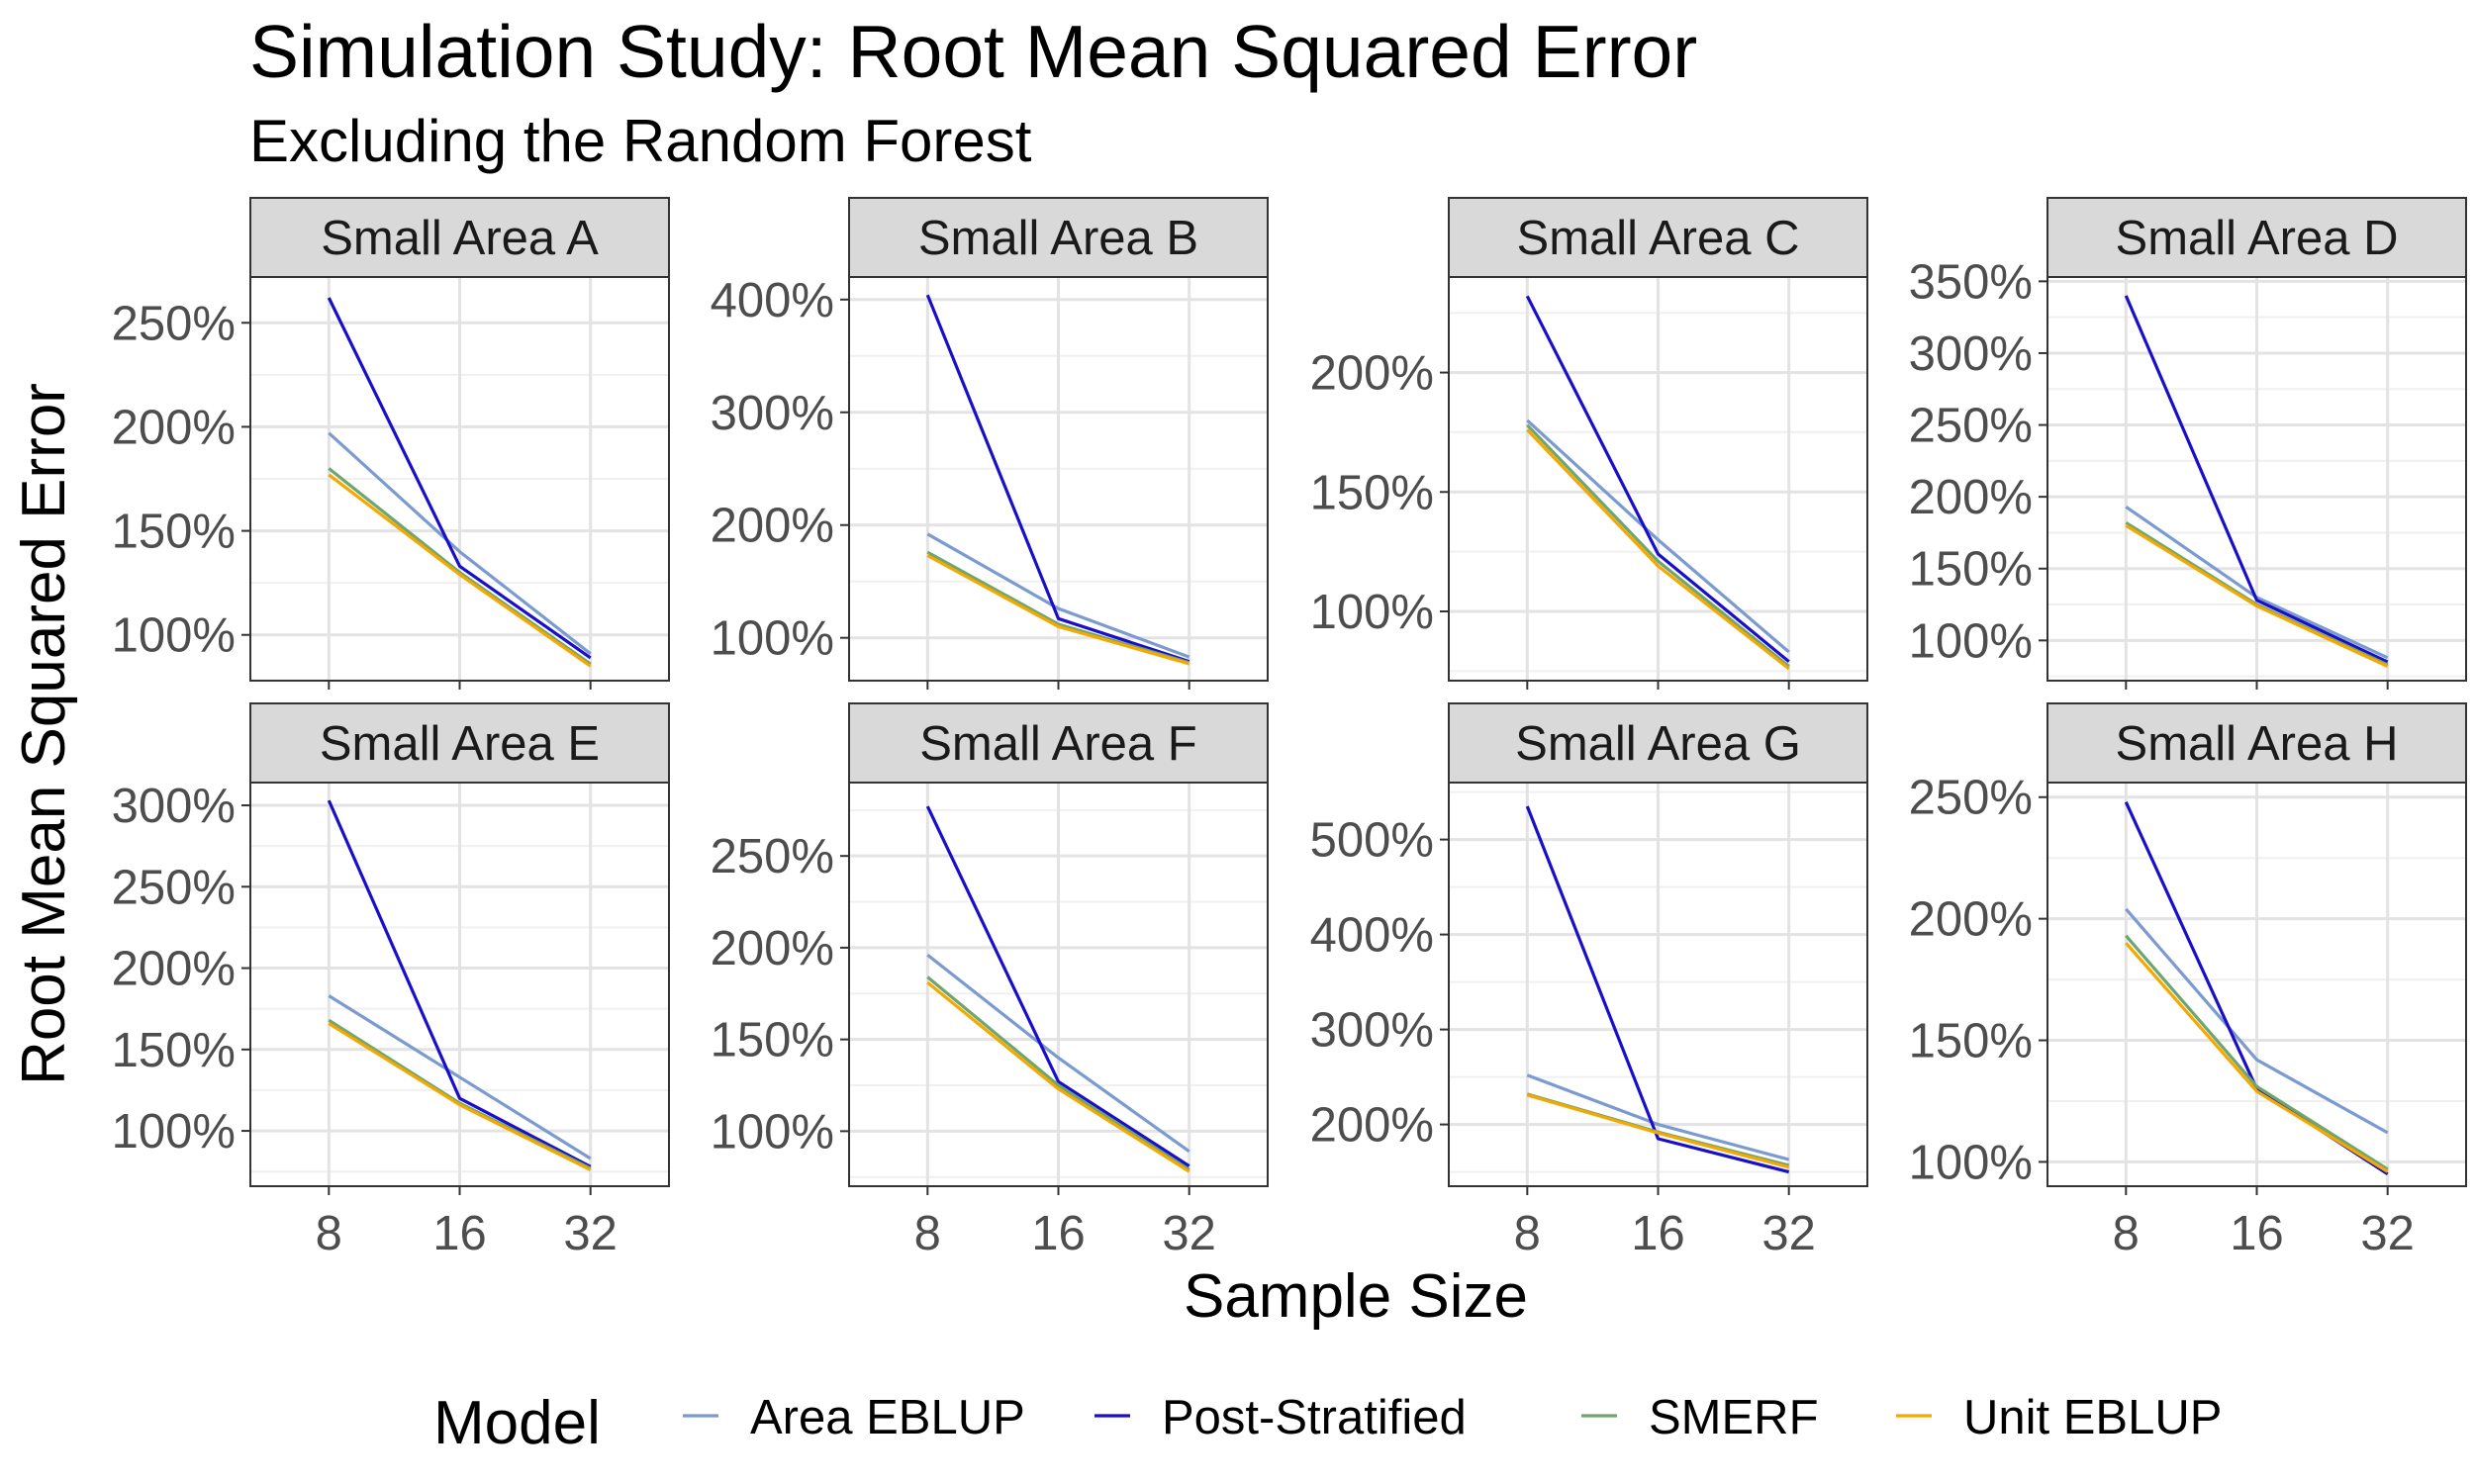 Image resolution: width=2474 pixels, height=1484 pixels. I want to click on facet-panel: Small Area F 100% 150% 200% 250% 8 16 32, so click(990, 981).